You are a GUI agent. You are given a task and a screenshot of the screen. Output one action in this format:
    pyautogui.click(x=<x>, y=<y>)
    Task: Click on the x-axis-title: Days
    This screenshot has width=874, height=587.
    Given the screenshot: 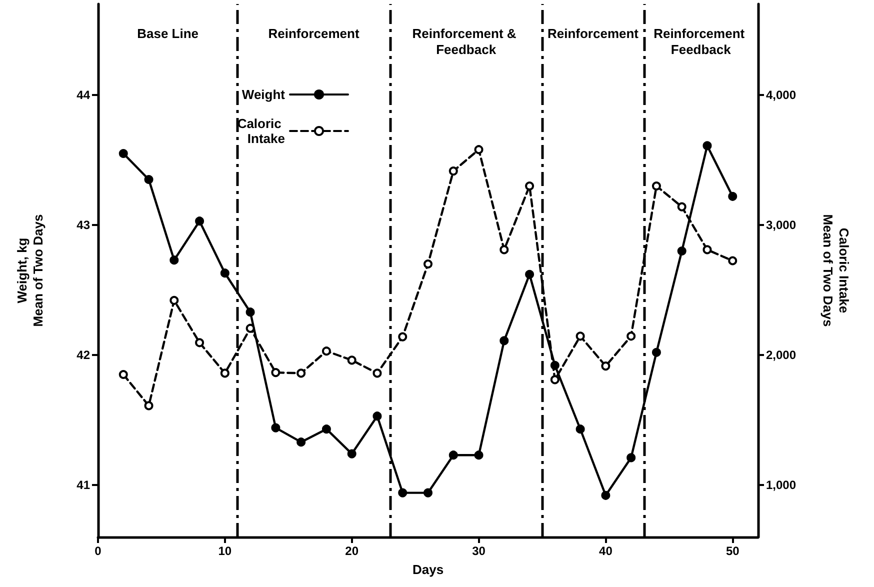 What is the action you would take?
    pyautogui.click(x=428, y=569)
    